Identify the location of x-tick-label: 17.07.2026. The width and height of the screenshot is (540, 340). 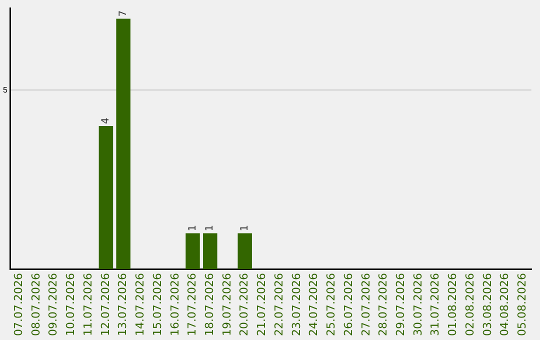
(192, 304).